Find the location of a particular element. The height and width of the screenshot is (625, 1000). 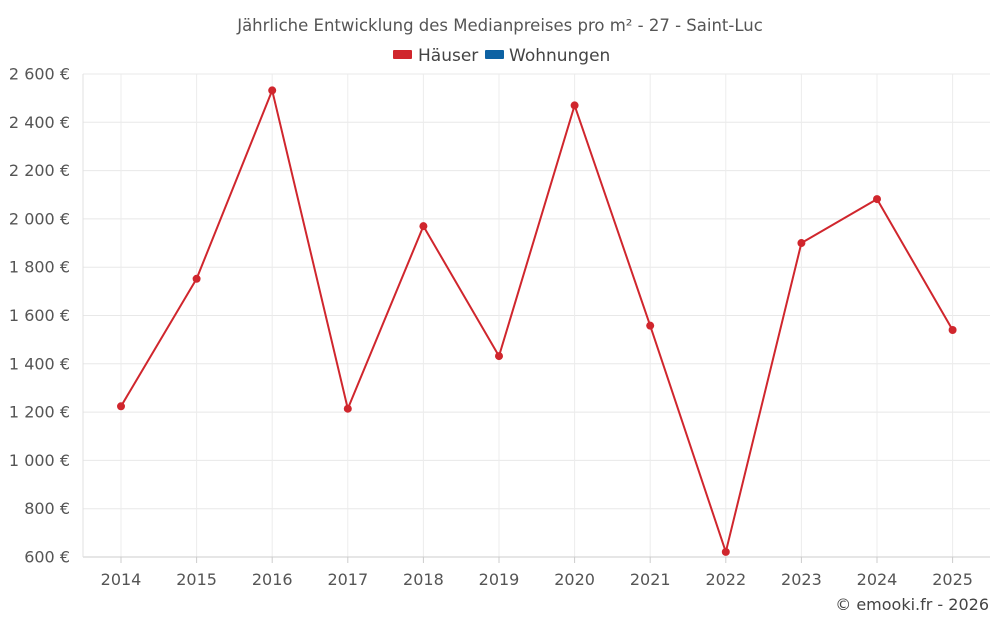

y-tick-label: 1 600 € is located at coordinates (39, 315).